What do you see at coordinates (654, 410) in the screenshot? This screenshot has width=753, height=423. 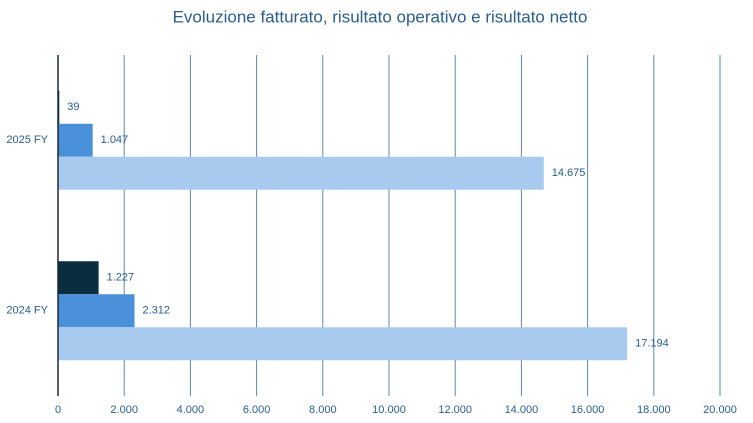 I see `x-tick-label: 18.000` at bounding box center [654, 410].